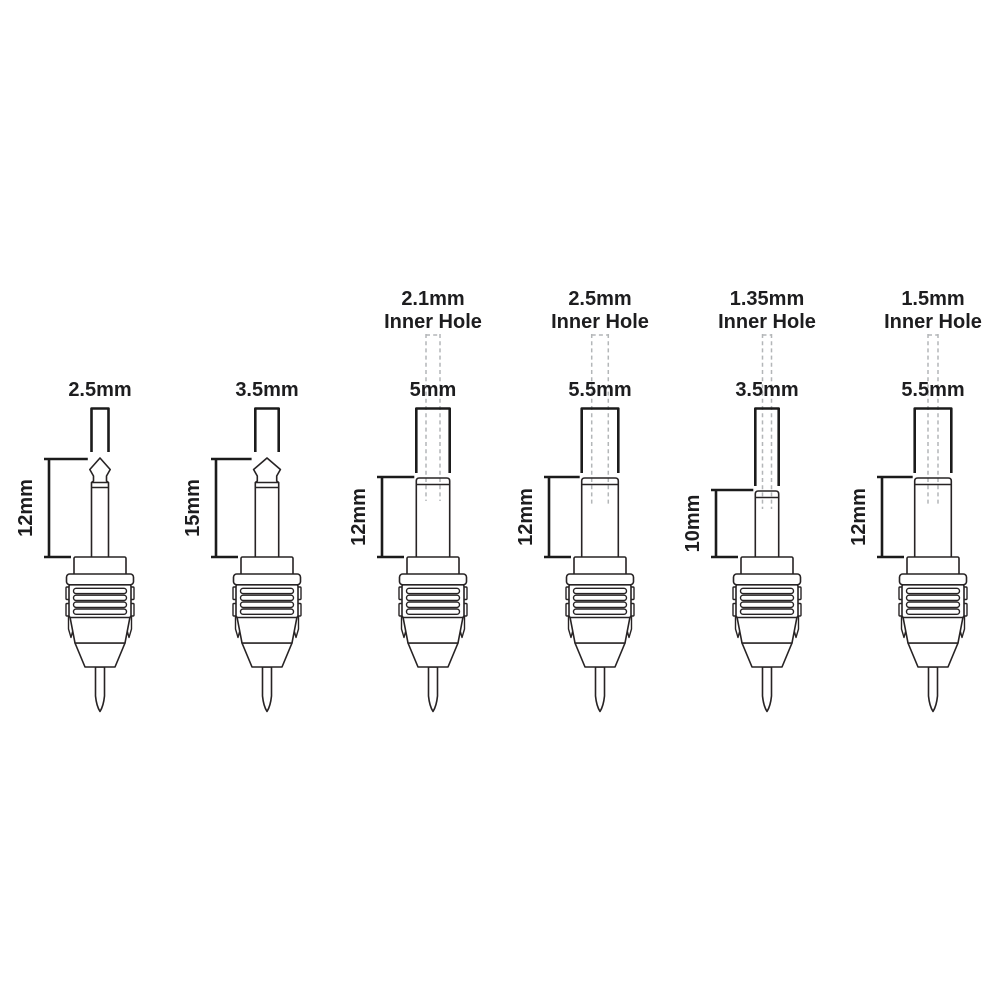 This screenshot has width=1000, height=1000. I want to click on dimensions-dc-barrel-5-5mm-1-5mm, so click(915, 483).